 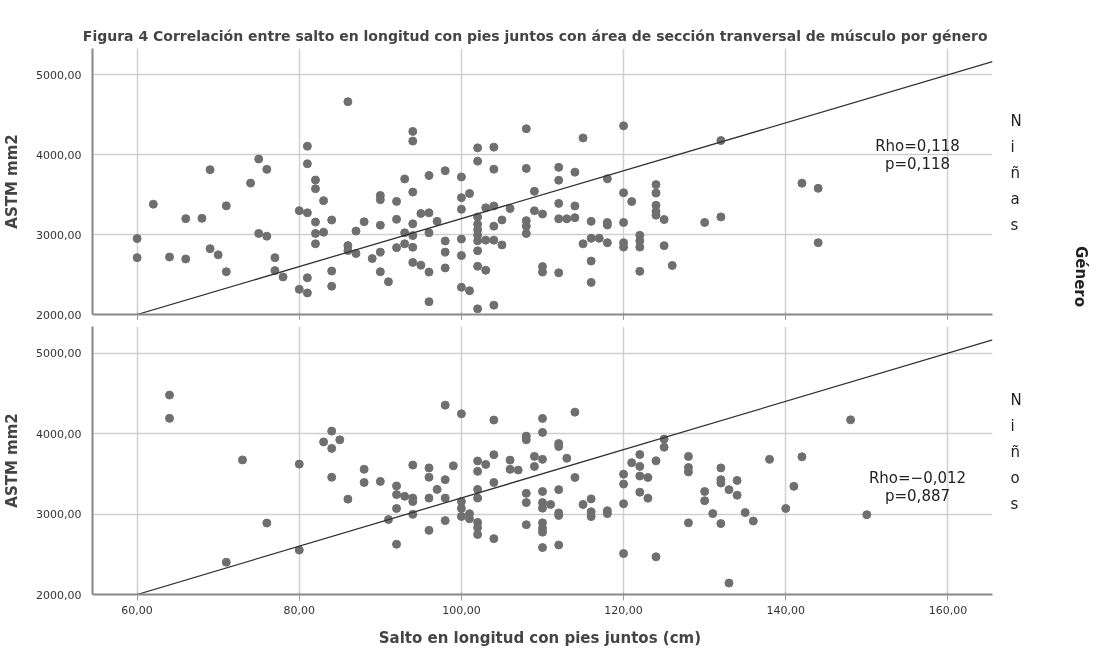 I want to click on x-tick-label: 120,00, so click(x=623, y=610).